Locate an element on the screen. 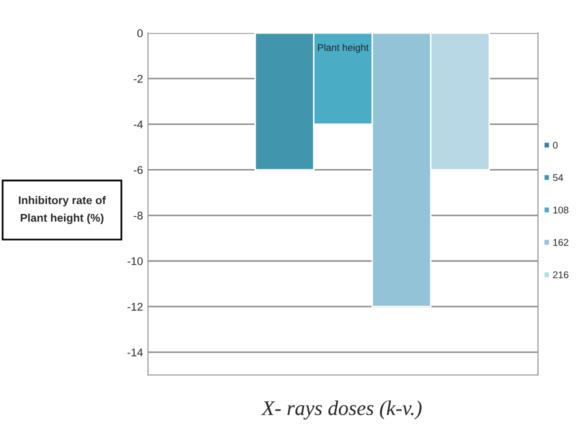 The image size is (578, 424). y-tick-label: -12 is located at coordinates (135, 306).